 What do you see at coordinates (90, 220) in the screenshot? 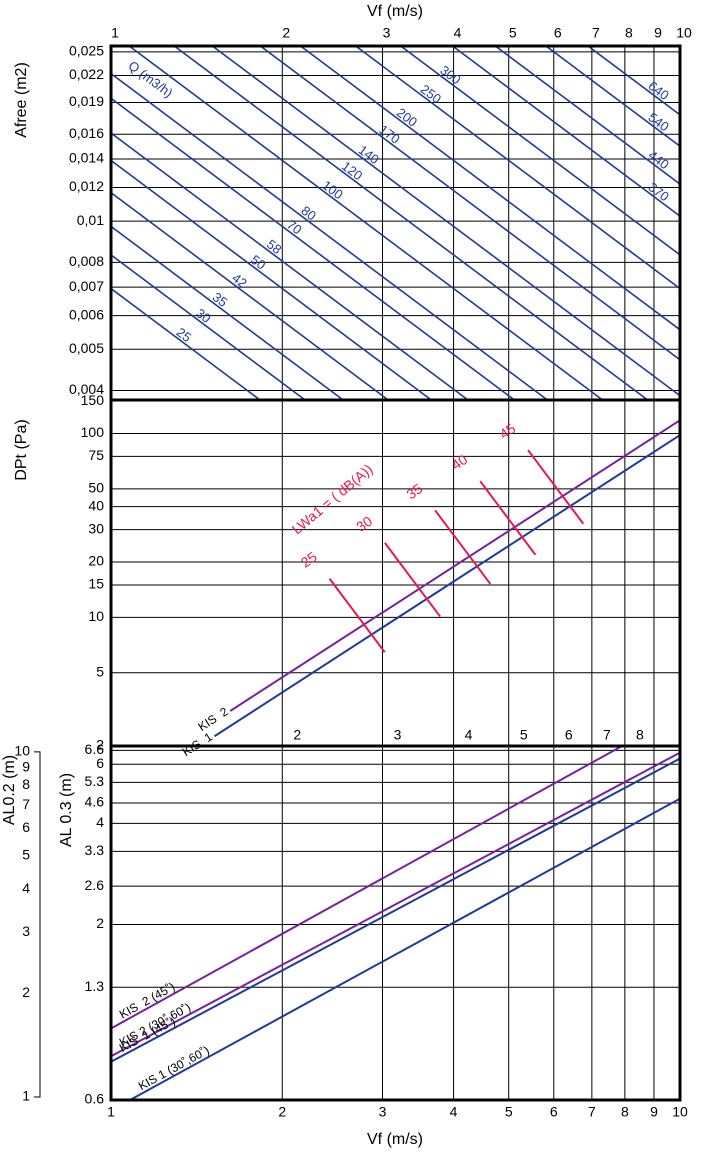
I see `y-tick-label: 0,01` at bounding box center [90, 220].